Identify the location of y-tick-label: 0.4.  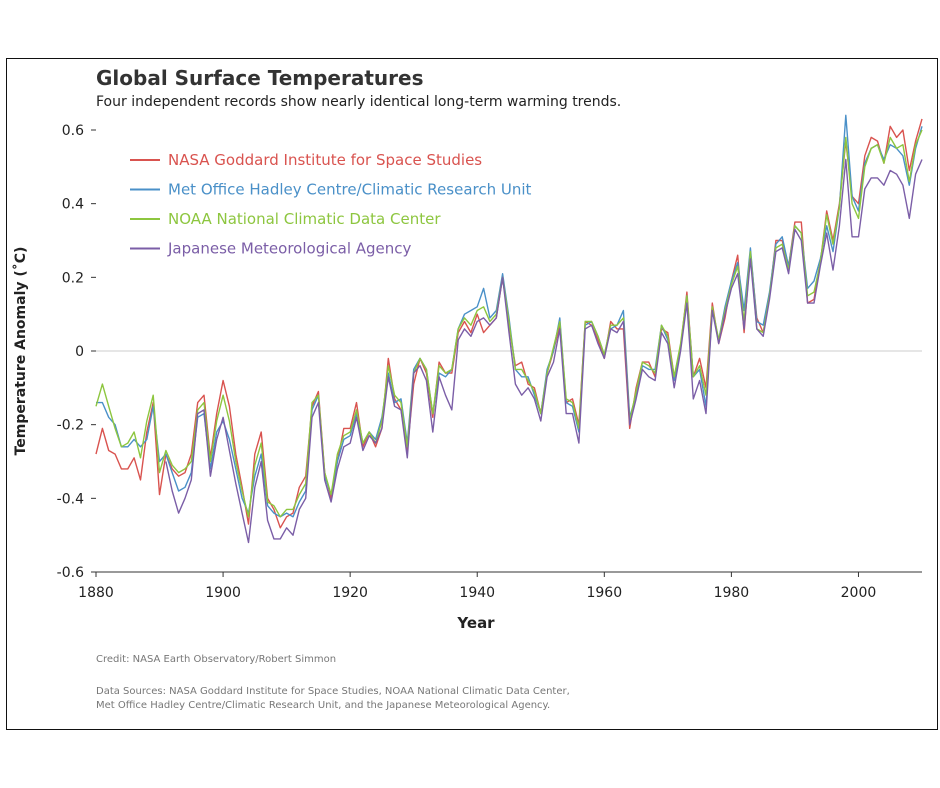
(73, 205).